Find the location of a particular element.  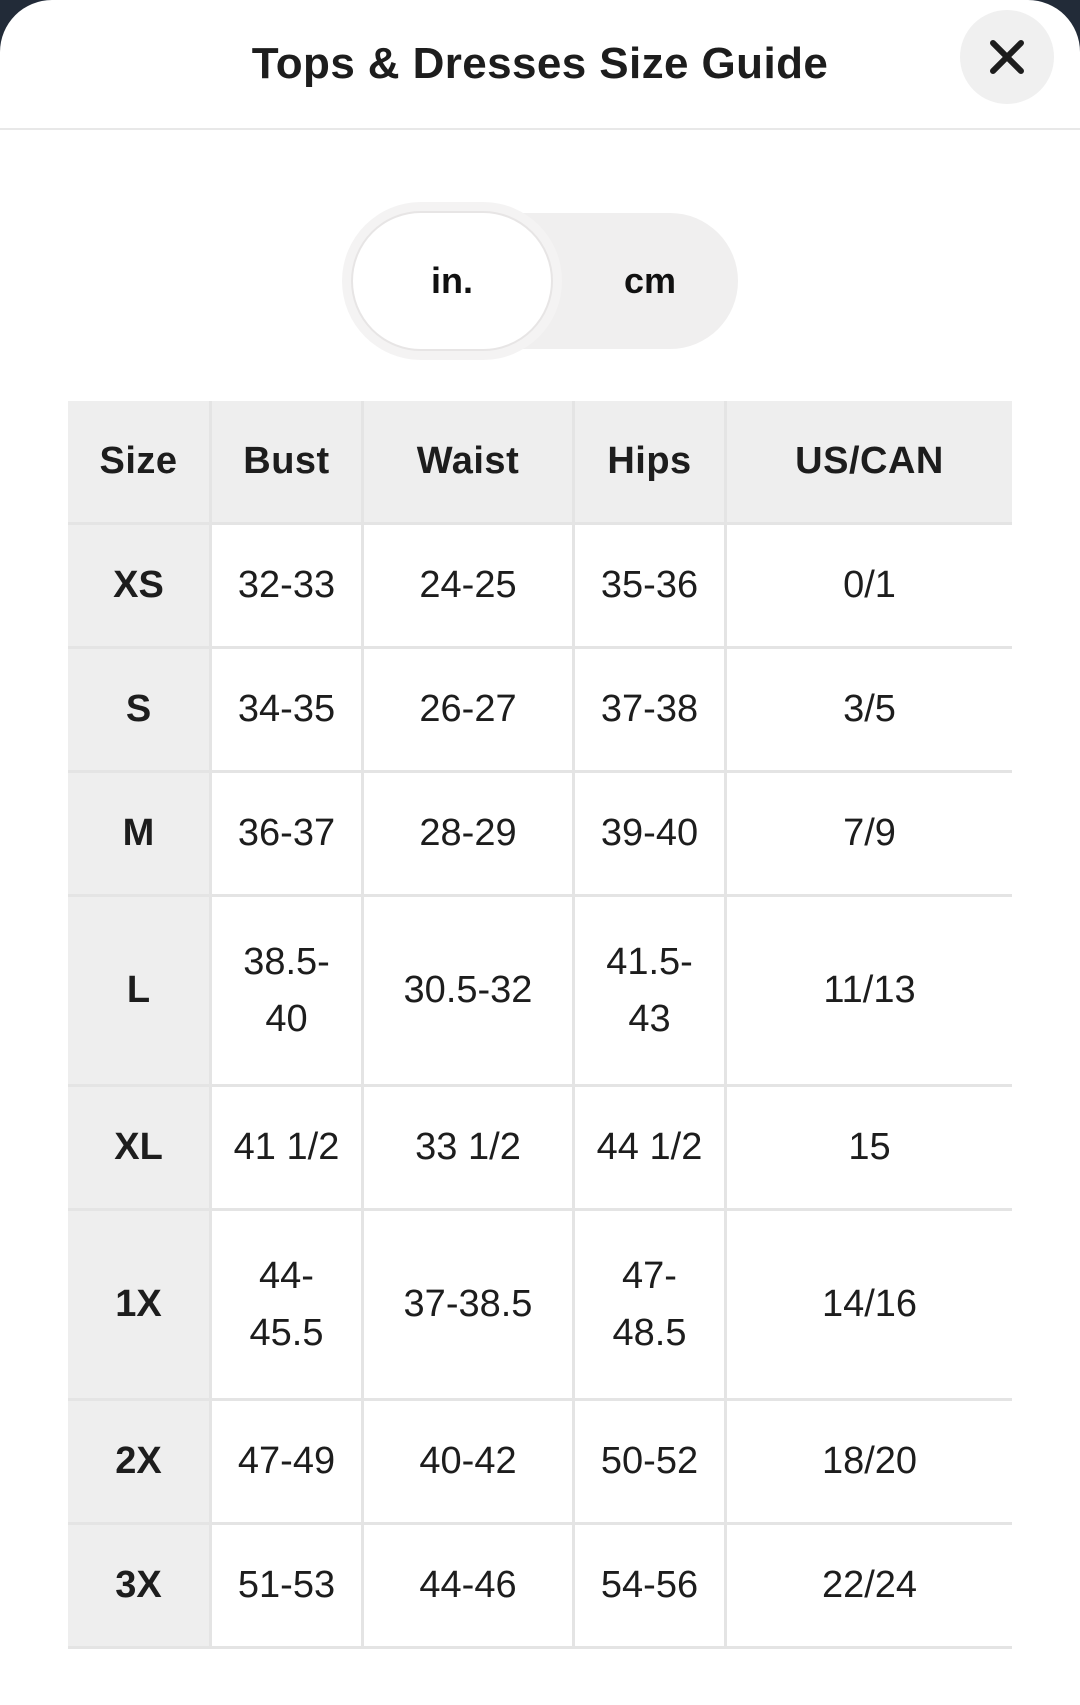

table-row: XL 41 1/2 33 1/2 44 1/2 15 is located at coordinates (540, 1149).